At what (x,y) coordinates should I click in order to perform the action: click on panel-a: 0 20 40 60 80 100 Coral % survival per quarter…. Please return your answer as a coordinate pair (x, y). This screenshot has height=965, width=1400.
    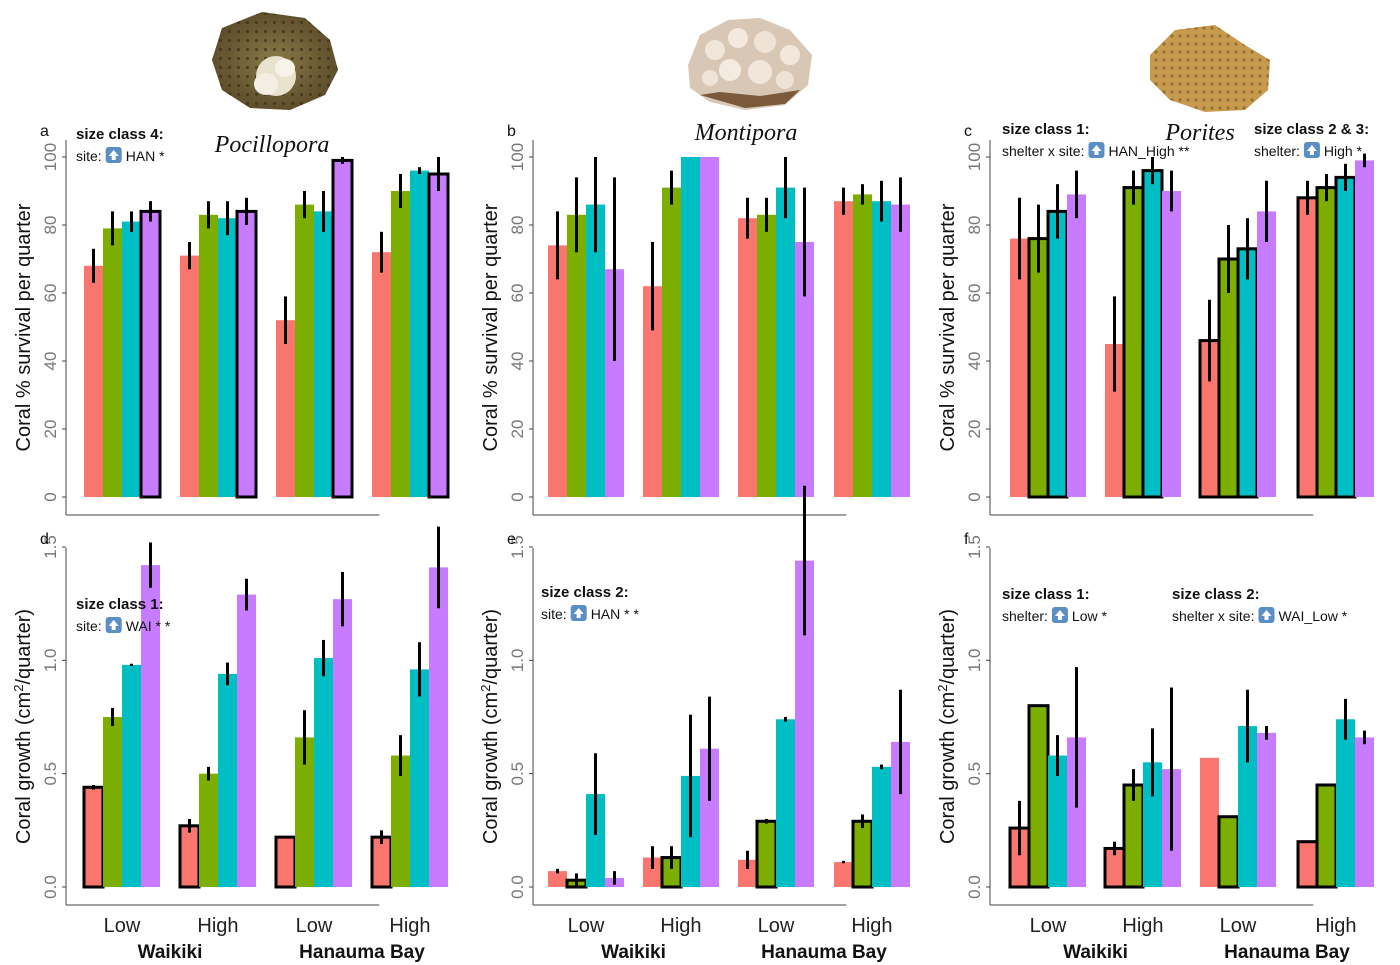
    Looking at the image, I should click on (231, 319).